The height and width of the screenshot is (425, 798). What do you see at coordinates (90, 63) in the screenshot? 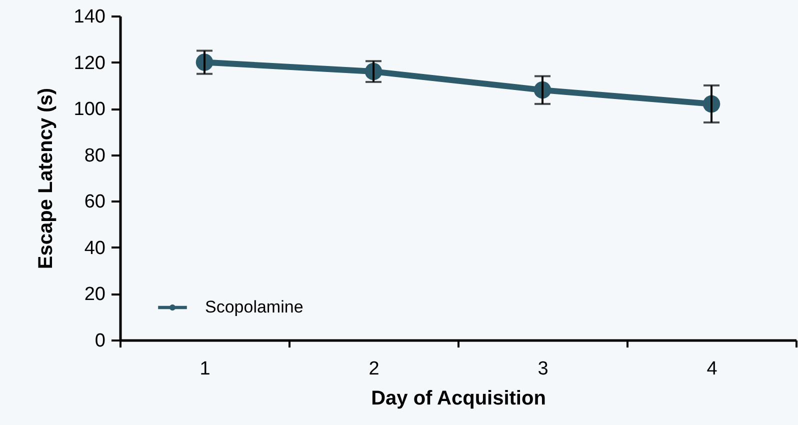
I see `y-tick-label: 120` at bounding box center [90, 63].